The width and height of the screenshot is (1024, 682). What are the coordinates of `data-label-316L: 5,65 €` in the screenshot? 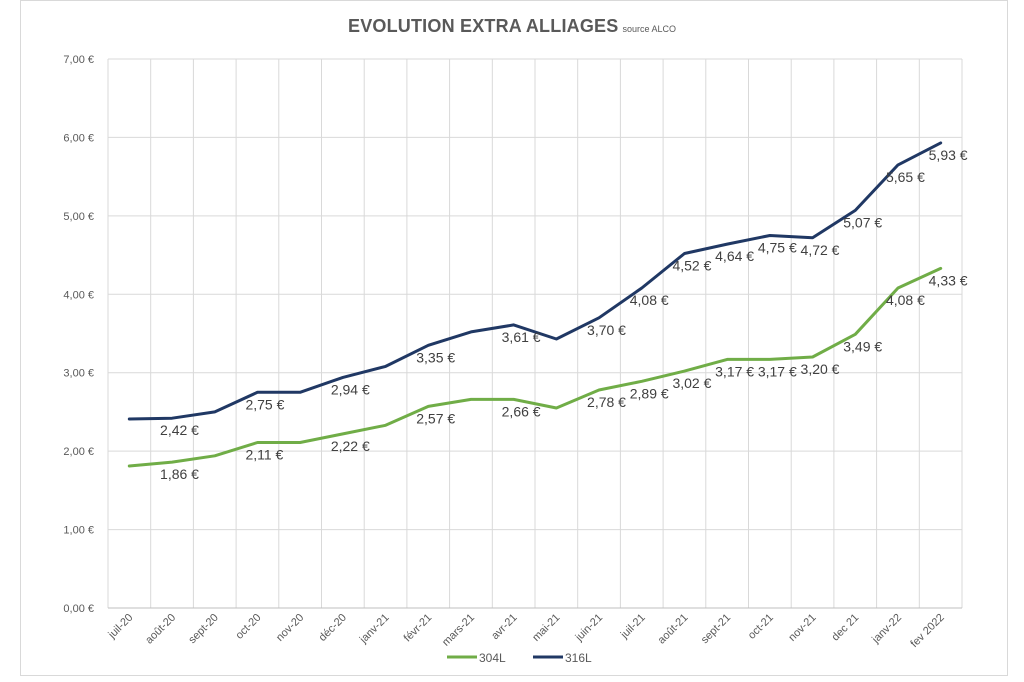 It's located at (905, 177).